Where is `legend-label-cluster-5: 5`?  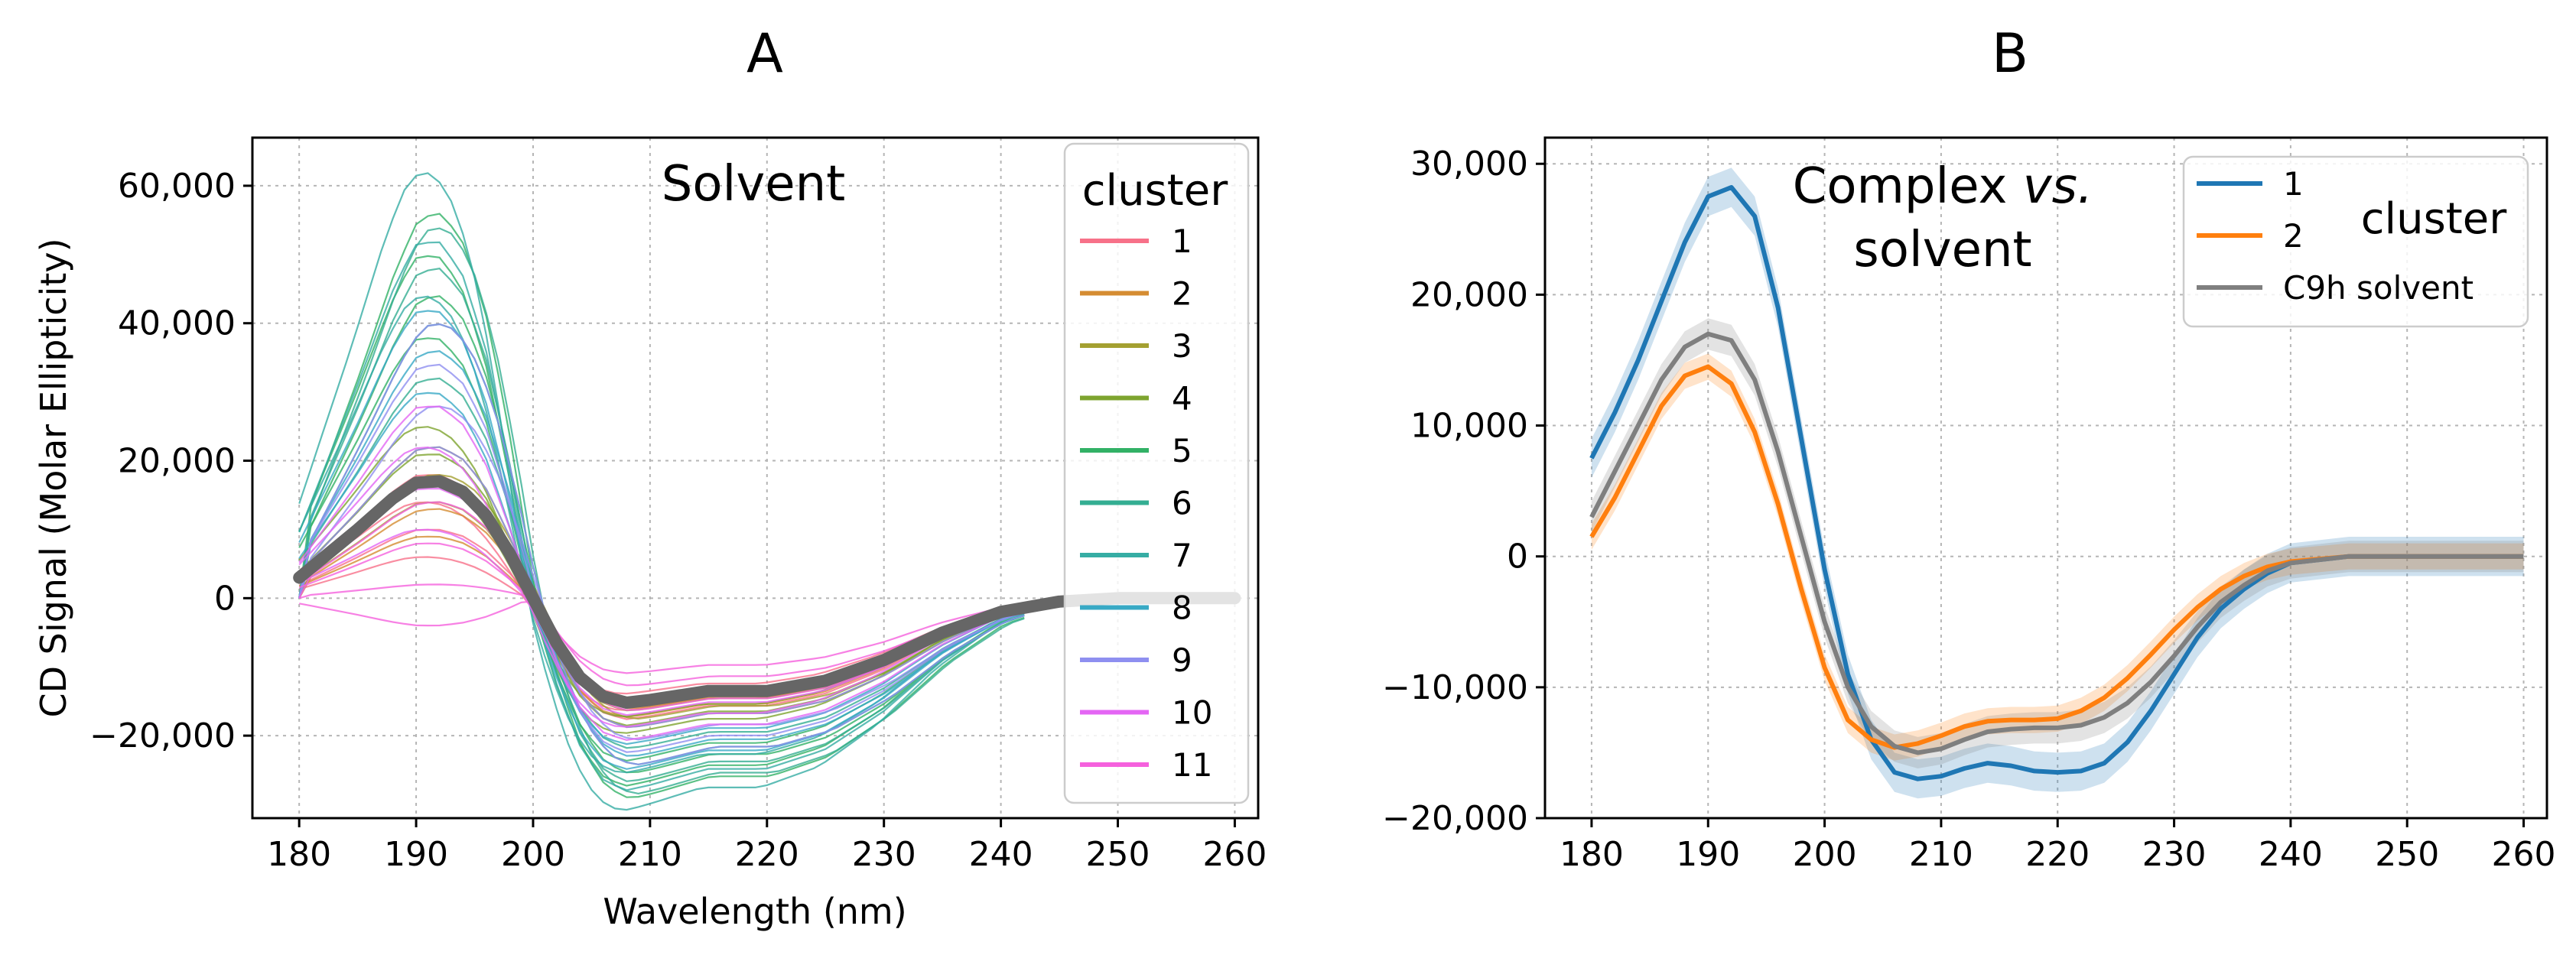 legend-label-cluster-5: 5 is located at coordinates (1182, 450).